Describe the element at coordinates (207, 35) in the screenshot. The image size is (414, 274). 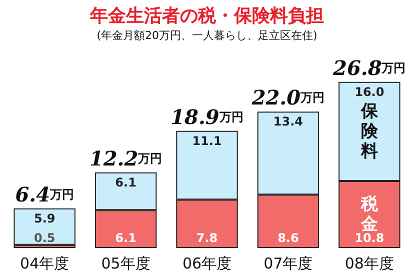
I see `chart-subtitle: (年金月額20万円、一人暮らし、足立区在住)` at that location.